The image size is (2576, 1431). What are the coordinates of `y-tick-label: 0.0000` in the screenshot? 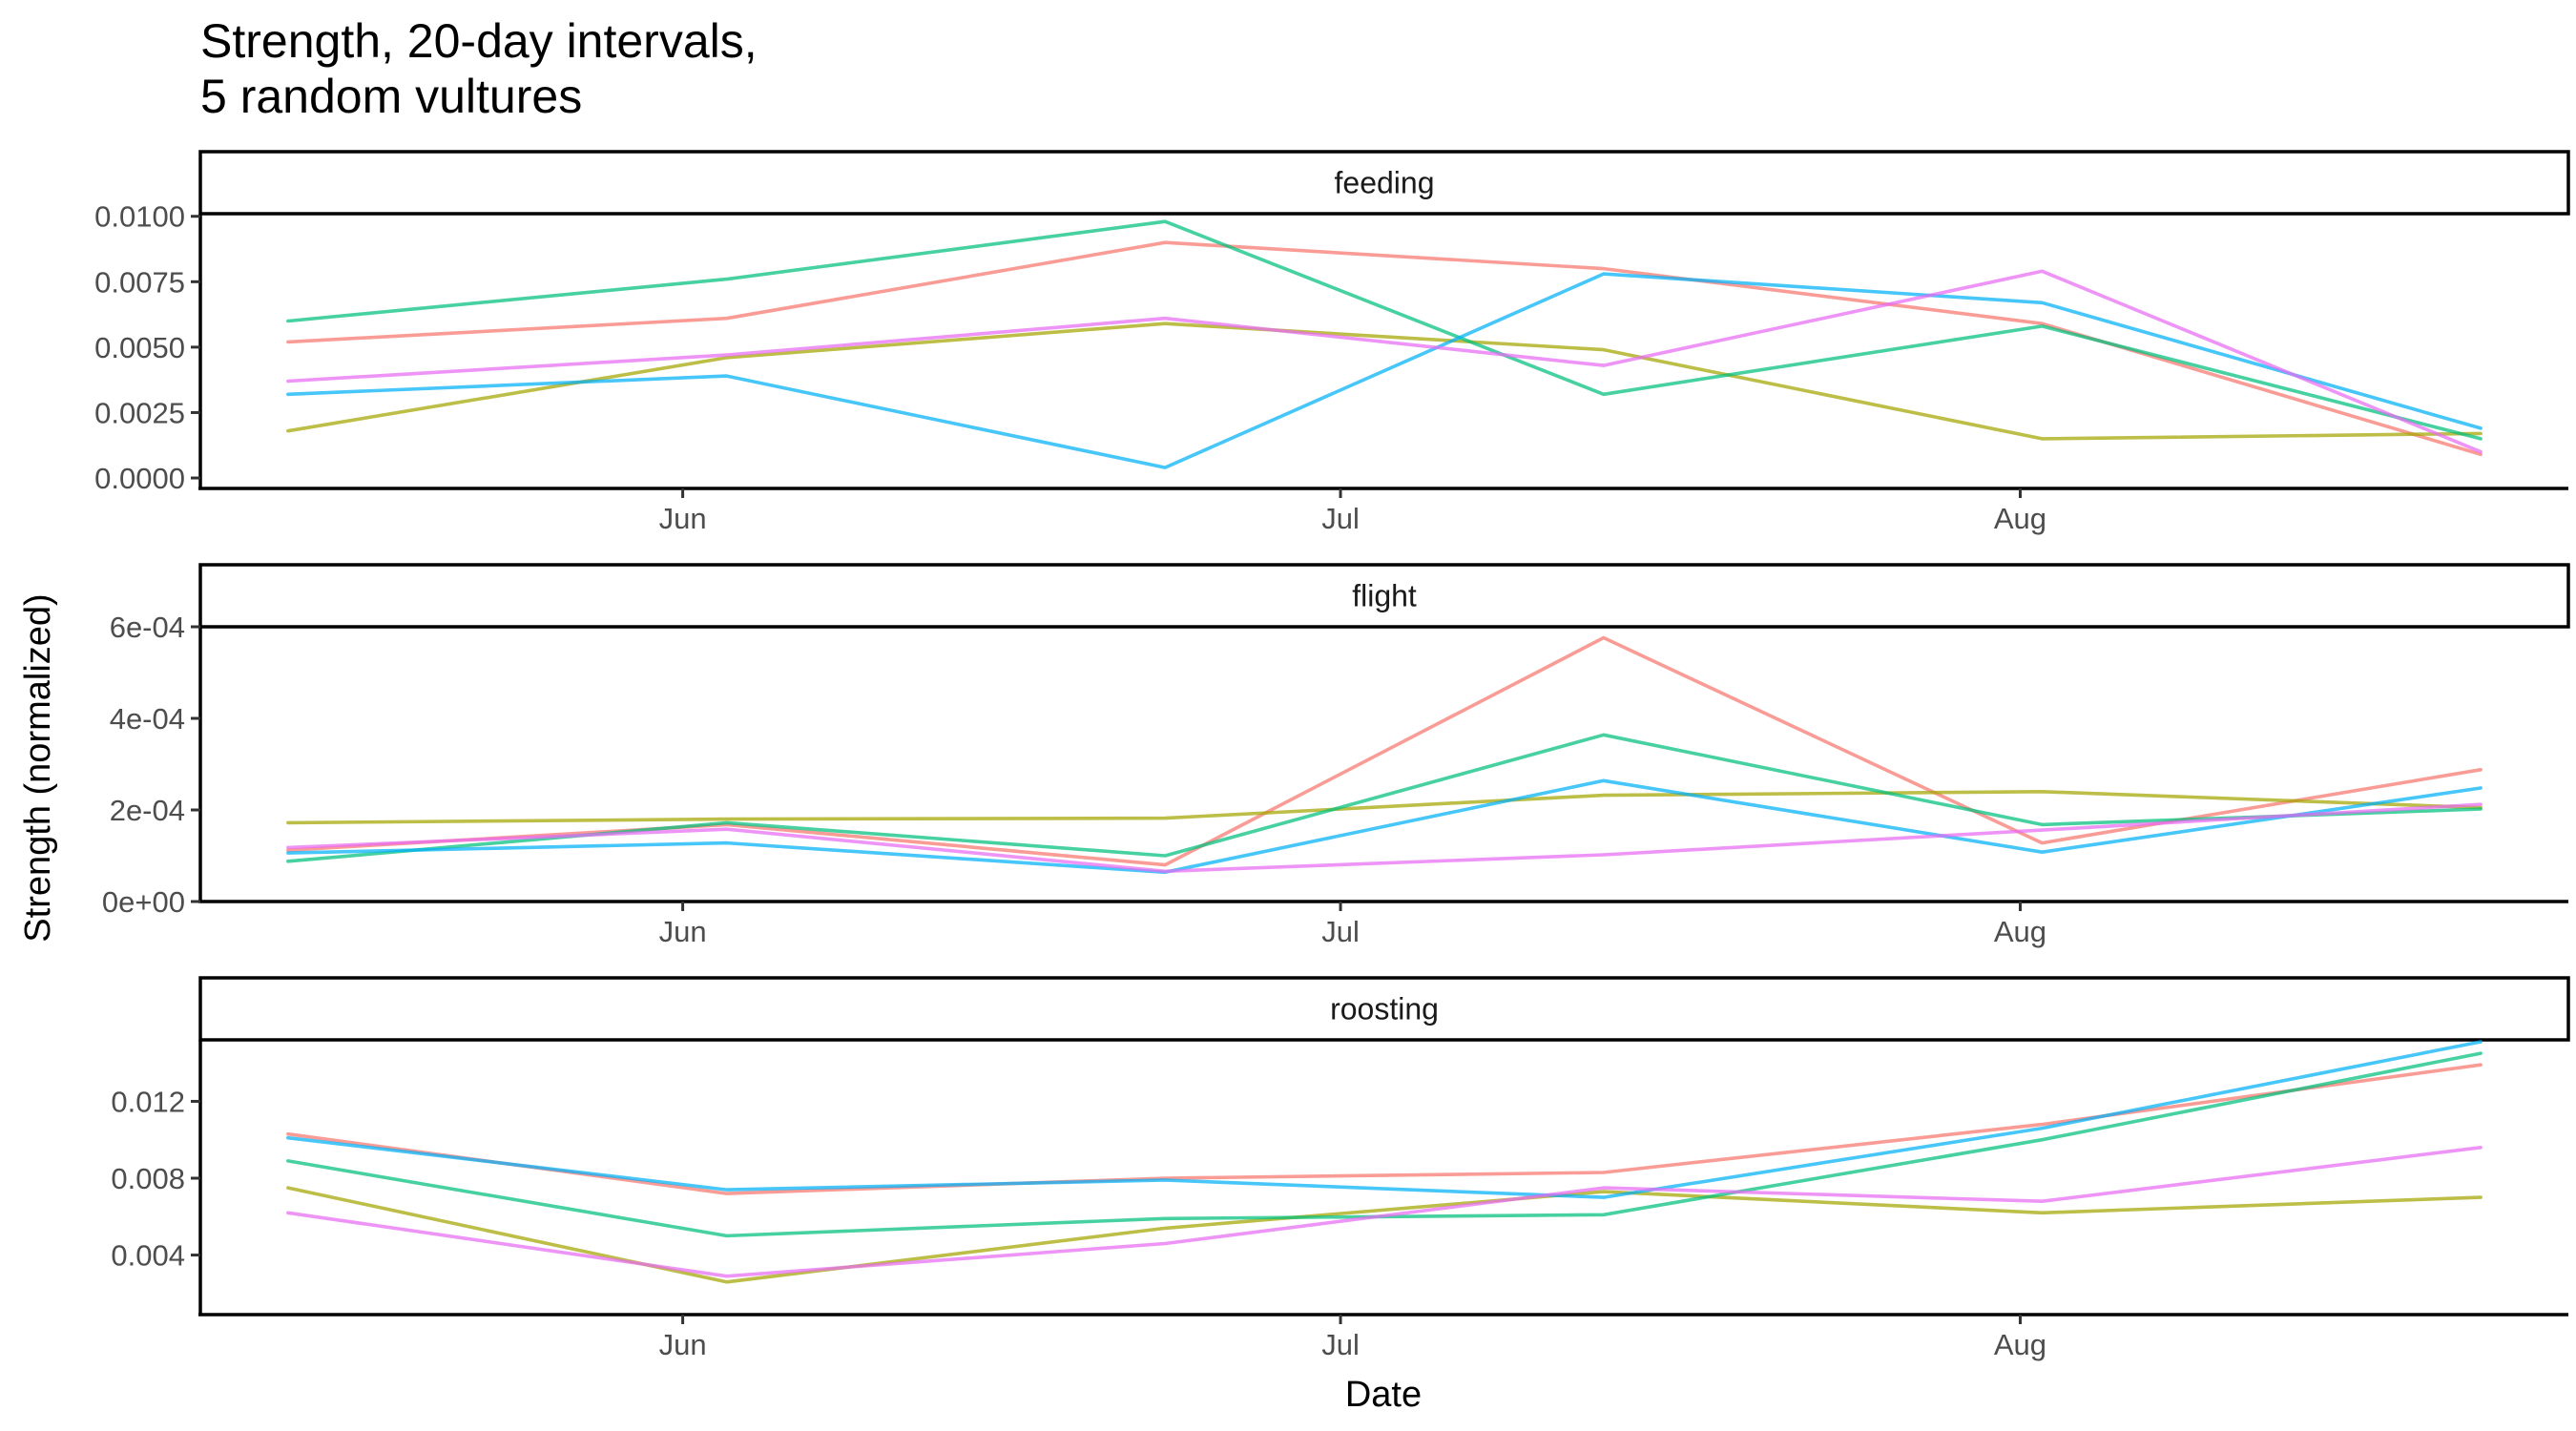 It's located at (139, 478).